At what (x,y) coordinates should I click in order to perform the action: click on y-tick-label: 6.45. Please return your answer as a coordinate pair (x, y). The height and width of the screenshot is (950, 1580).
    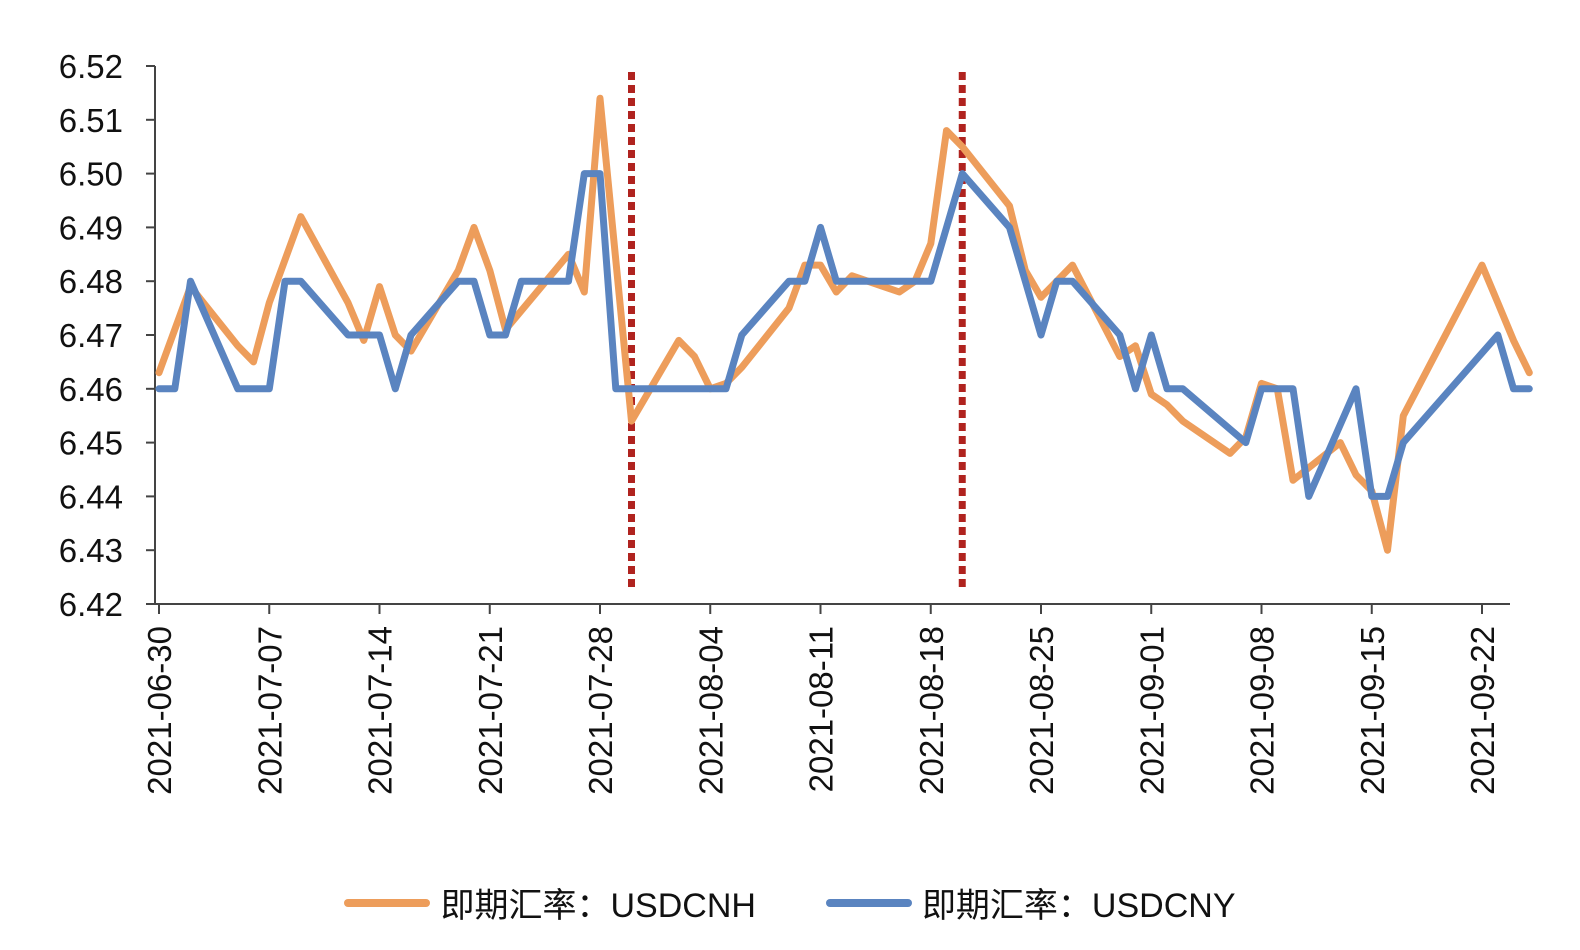
    Looking at the image, I should click on (91, 443).